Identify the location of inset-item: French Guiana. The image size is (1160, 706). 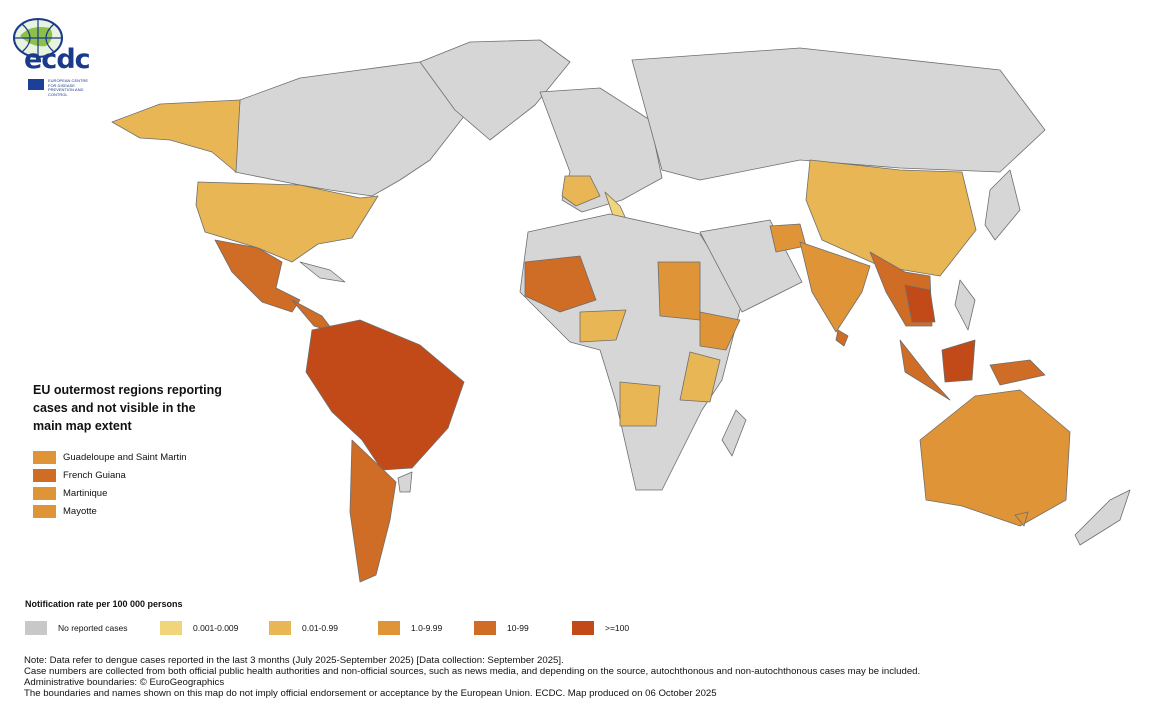
(110, 475).